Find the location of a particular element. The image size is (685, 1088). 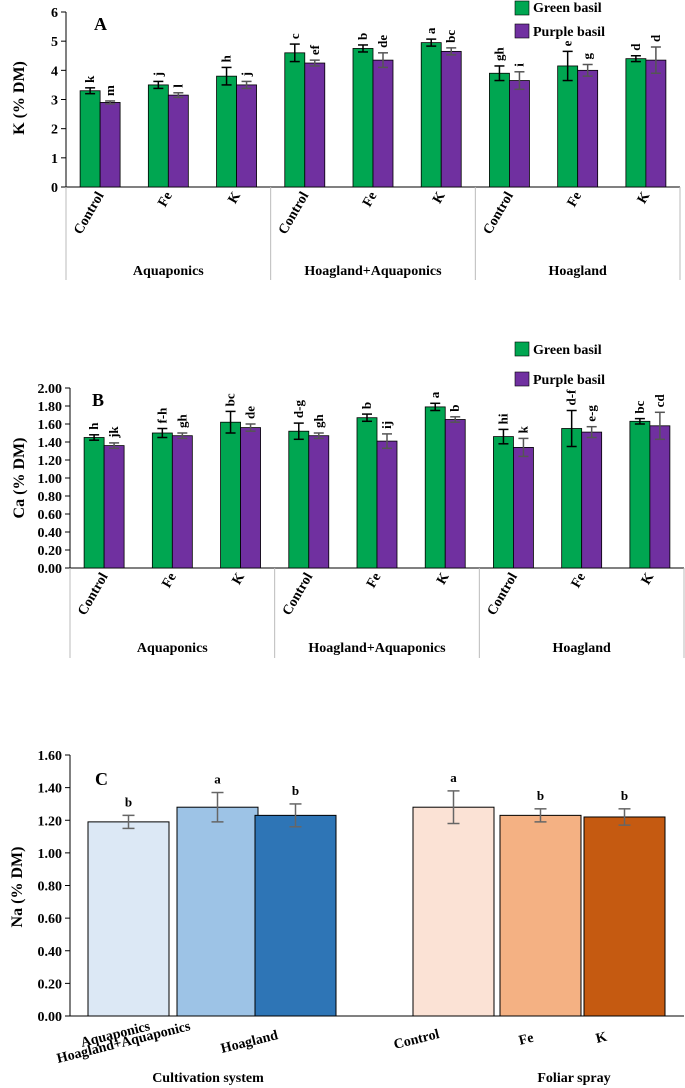

significance-letter: m is located at coordinates (109, 90).